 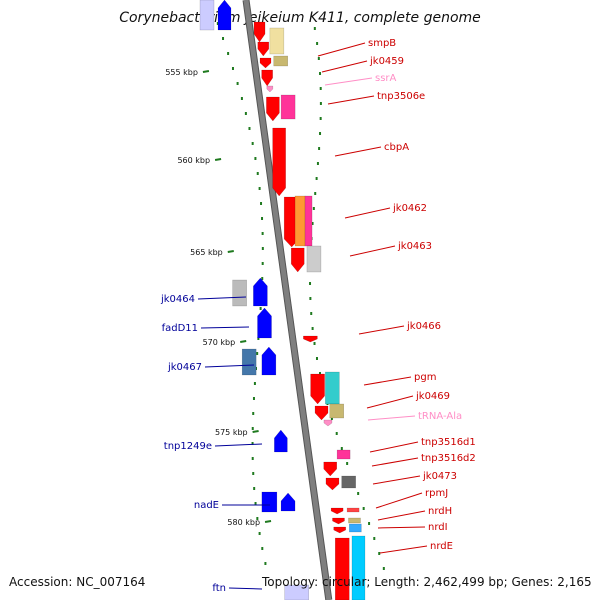 I want to click on gene-label-nrdh: nrdH, so click(x=440, y=511).